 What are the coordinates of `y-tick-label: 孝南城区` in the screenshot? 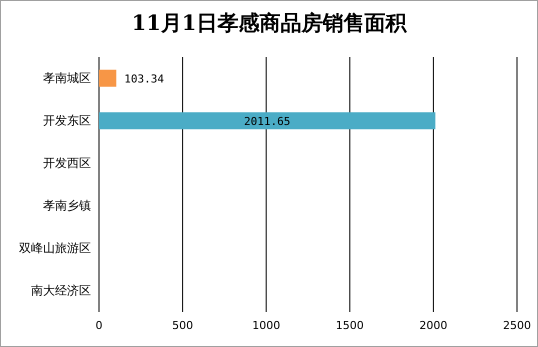 It's located at (67, 78).